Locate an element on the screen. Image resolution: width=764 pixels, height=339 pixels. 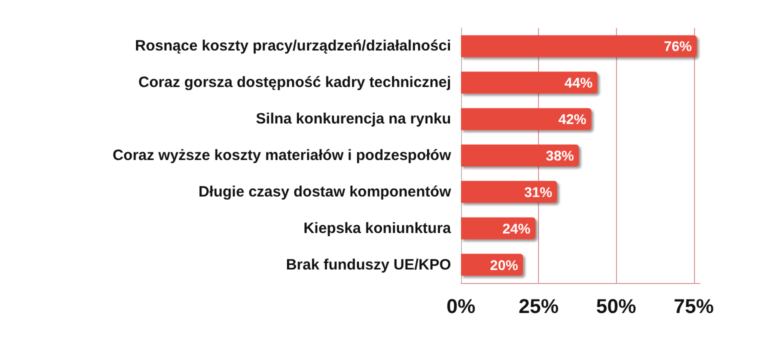
y-tick-label: Rosnące koszty pracy/urządzeń/działalności is located at coordinates (293, 46).